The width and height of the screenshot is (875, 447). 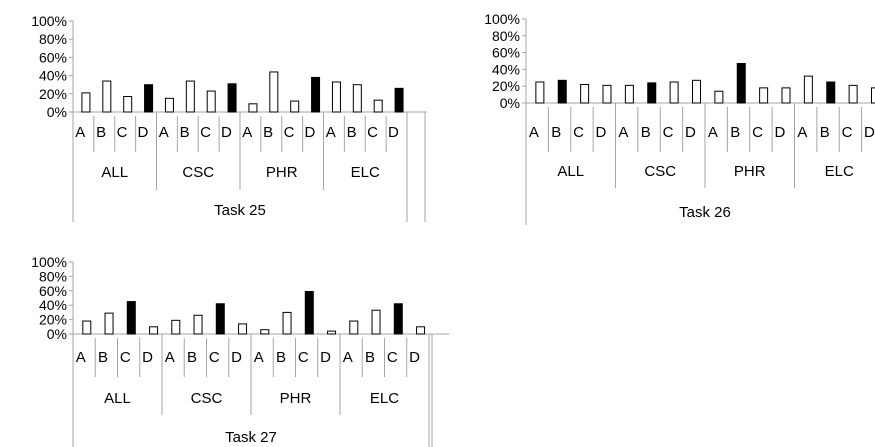 What do you see at coordinates (705, 212) in the screenshot?
I see `chart-title: Task 26` at bounding box center [705, 212].